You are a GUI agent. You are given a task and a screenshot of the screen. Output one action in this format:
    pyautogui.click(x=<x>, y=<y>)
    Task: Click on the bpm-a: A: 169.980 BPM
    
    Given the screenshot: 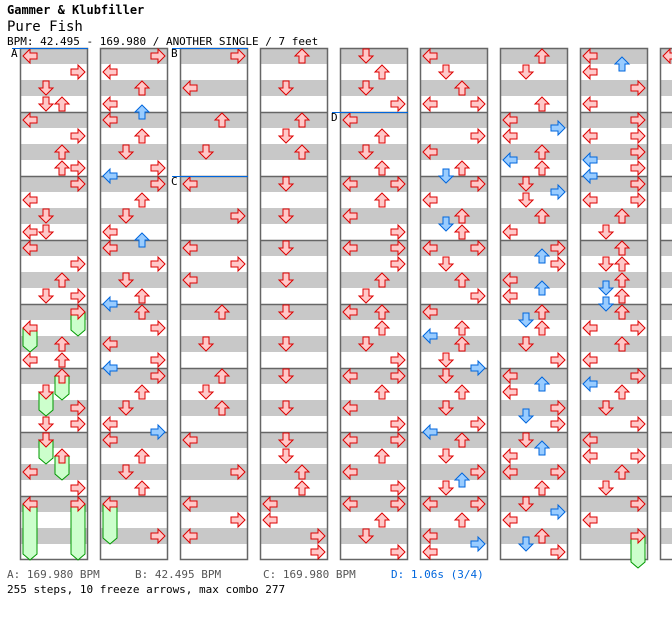 What is the action you would take?
    pyautogui.click(x=53, y=574)
    